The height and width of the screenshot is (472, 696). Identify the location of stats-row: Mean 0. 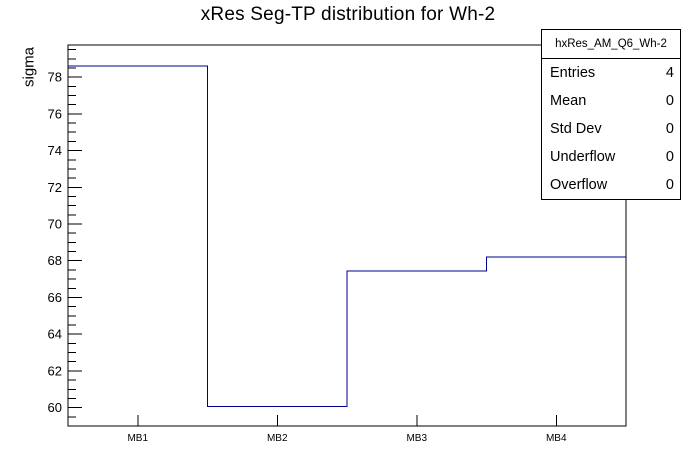
(611, 101).